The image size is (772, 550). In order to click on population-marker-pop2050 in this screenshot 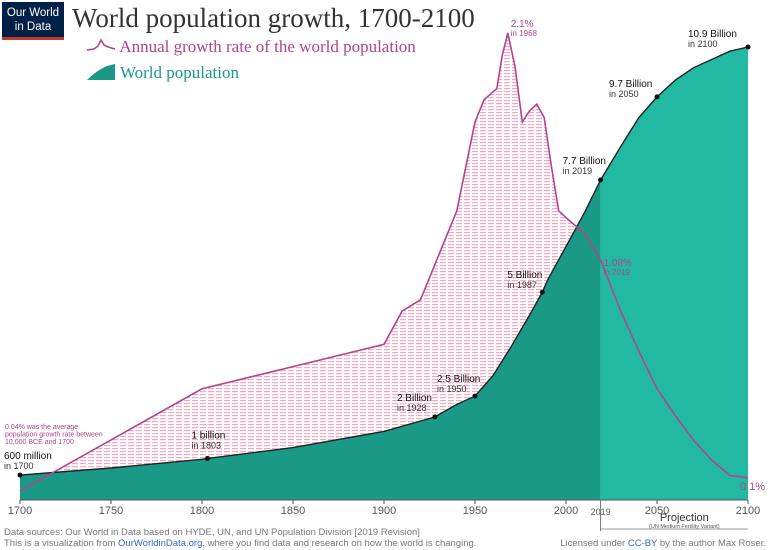, I will do `click(657, 97)`.